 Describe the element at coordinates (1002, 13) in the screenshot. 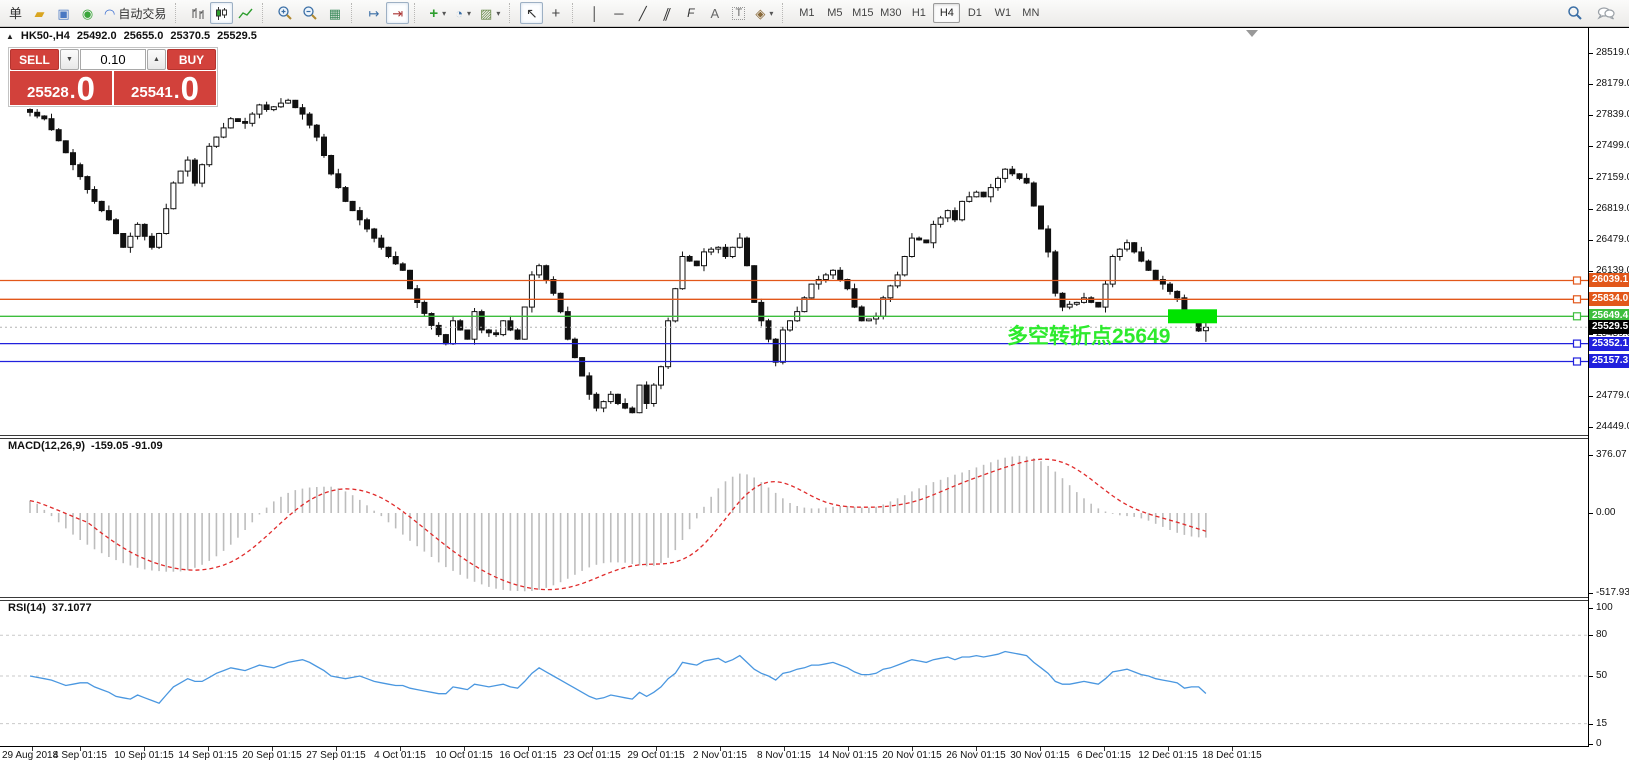

I see `timeframe-w1: W1` at that location.